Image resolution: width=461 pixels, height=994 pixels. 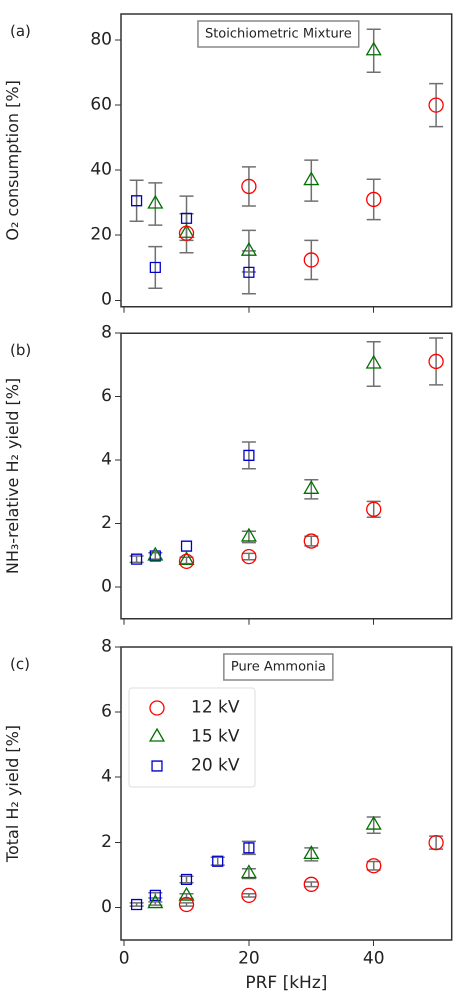 I want to click on y-tick-label: 40, so click(x=101, y=170).